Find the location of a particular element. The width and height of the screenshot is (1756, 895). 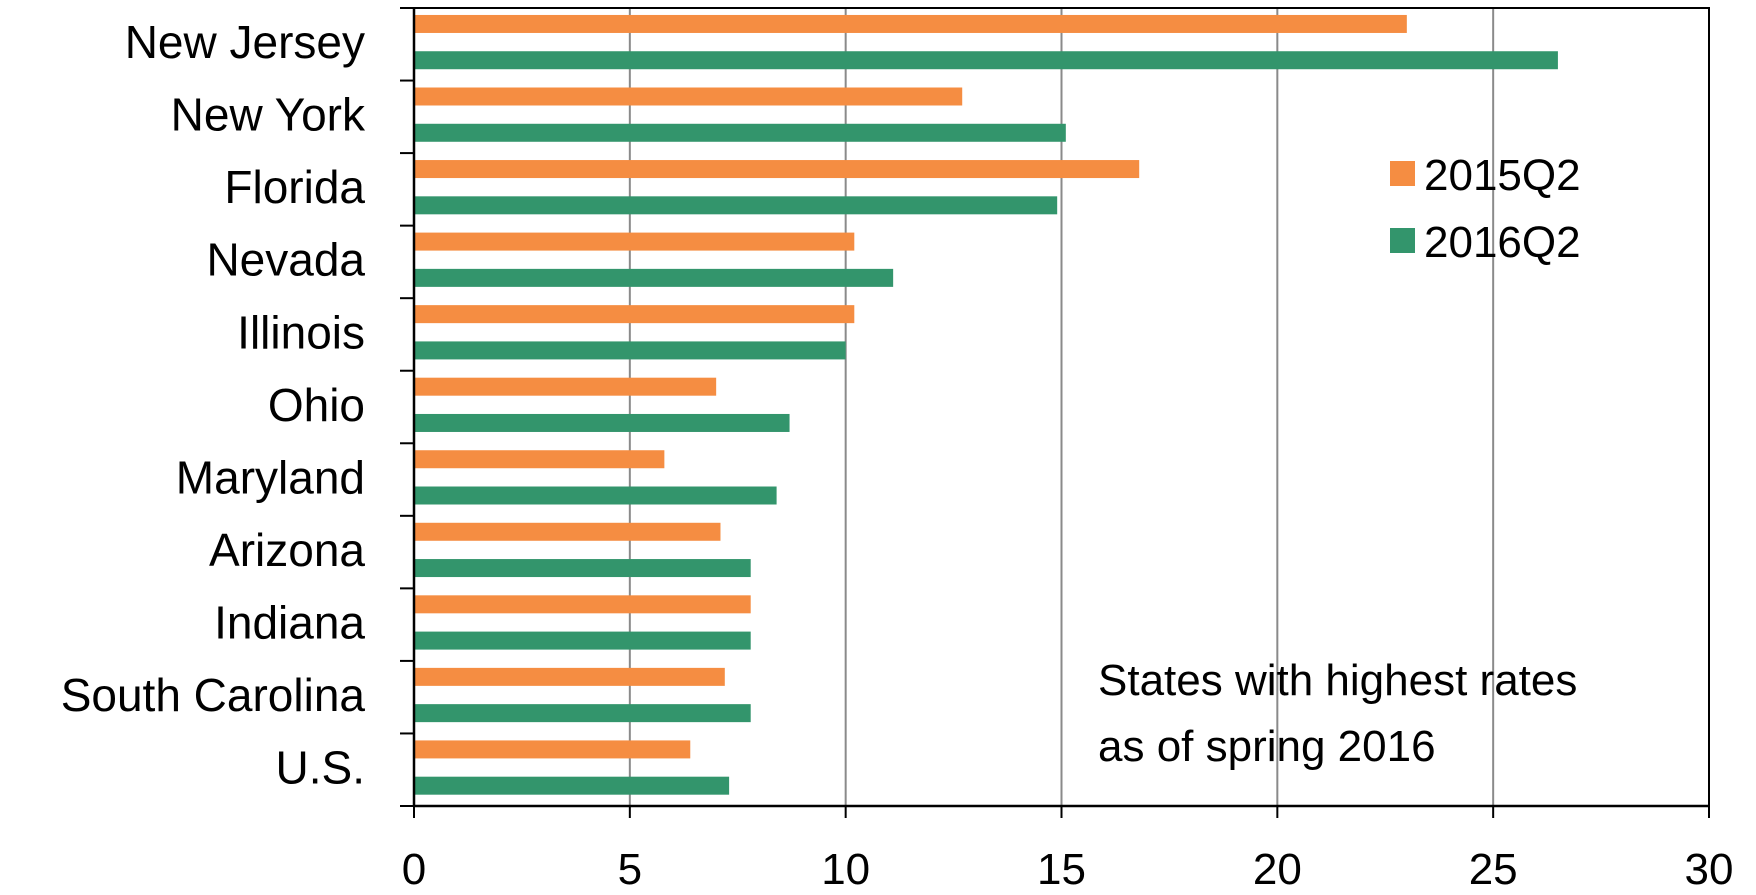

category-label-7: Arizona is located at coordinates (287, 550).